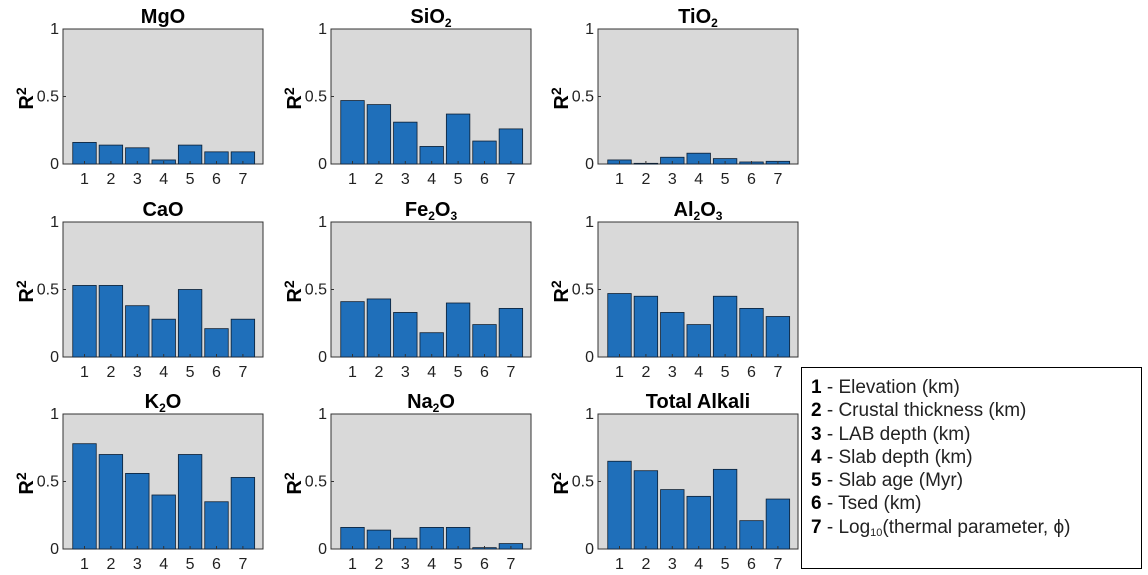 This screenshot has height=575, width=1148. Describe the element at coordinates (162, 210) in the screenshot. I see `chart-title: CaO` at that location.